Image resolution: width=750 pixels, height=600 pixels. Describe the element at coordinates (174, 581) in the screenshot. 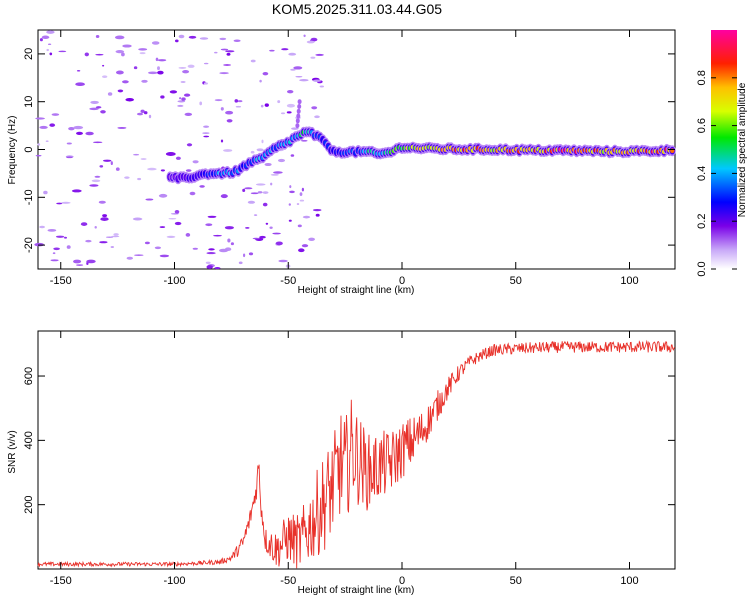

I see `x-tick-label: -100` at that location.